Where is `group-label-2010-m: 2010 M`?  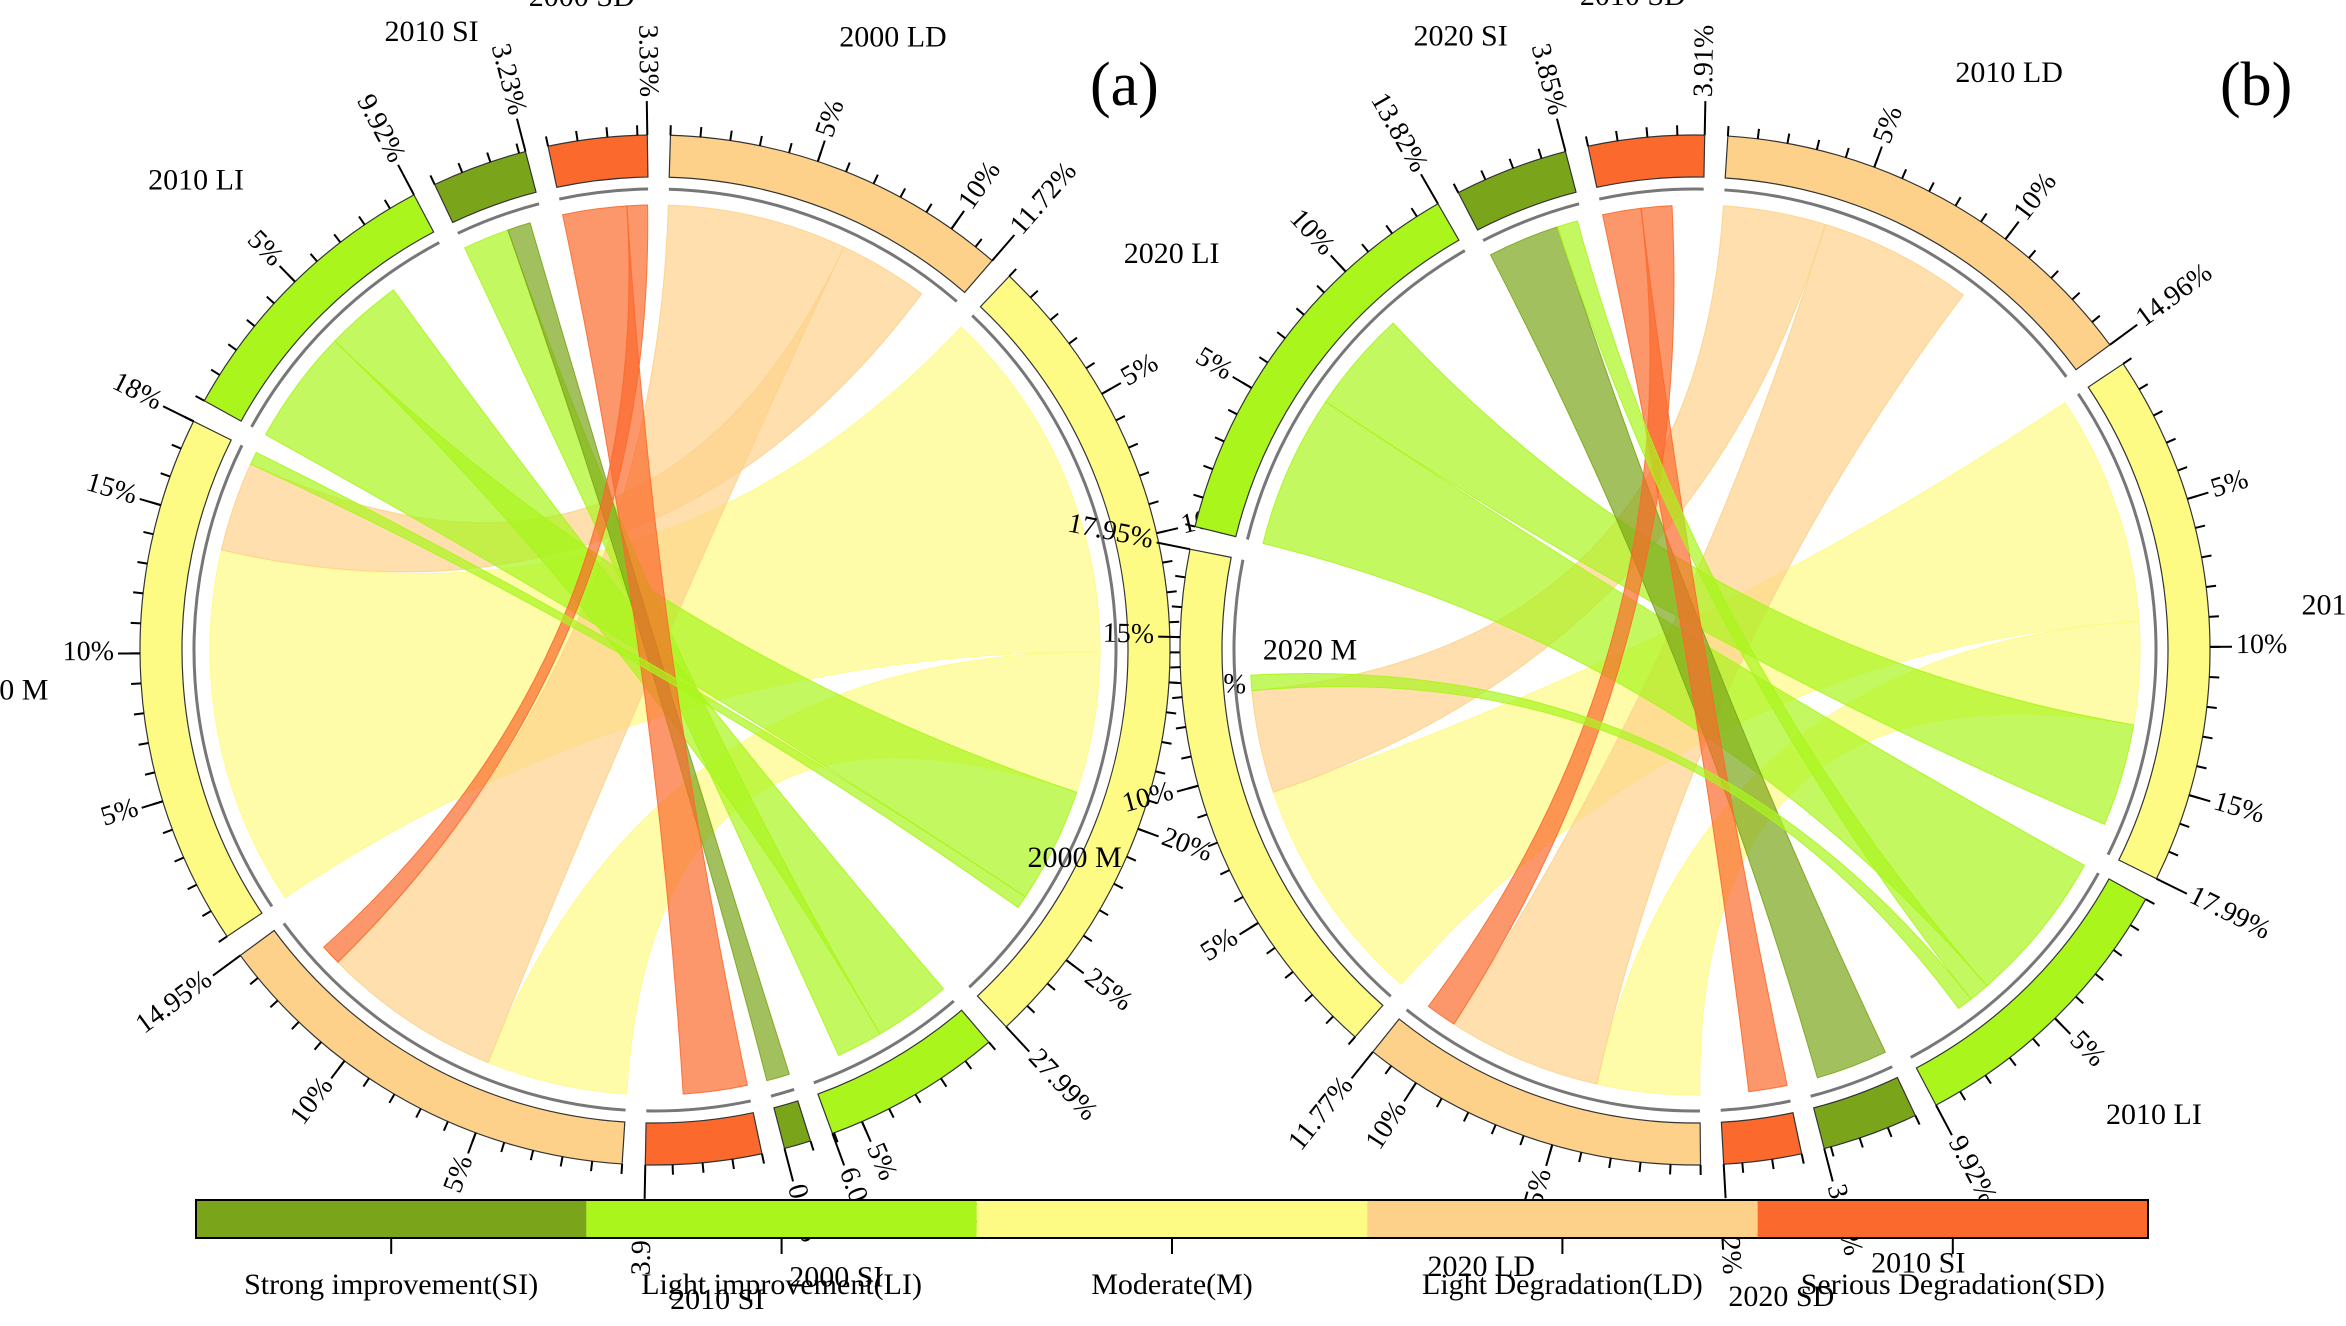
group-label-2010-m: 2010 M is located at coordinates (24, 689).